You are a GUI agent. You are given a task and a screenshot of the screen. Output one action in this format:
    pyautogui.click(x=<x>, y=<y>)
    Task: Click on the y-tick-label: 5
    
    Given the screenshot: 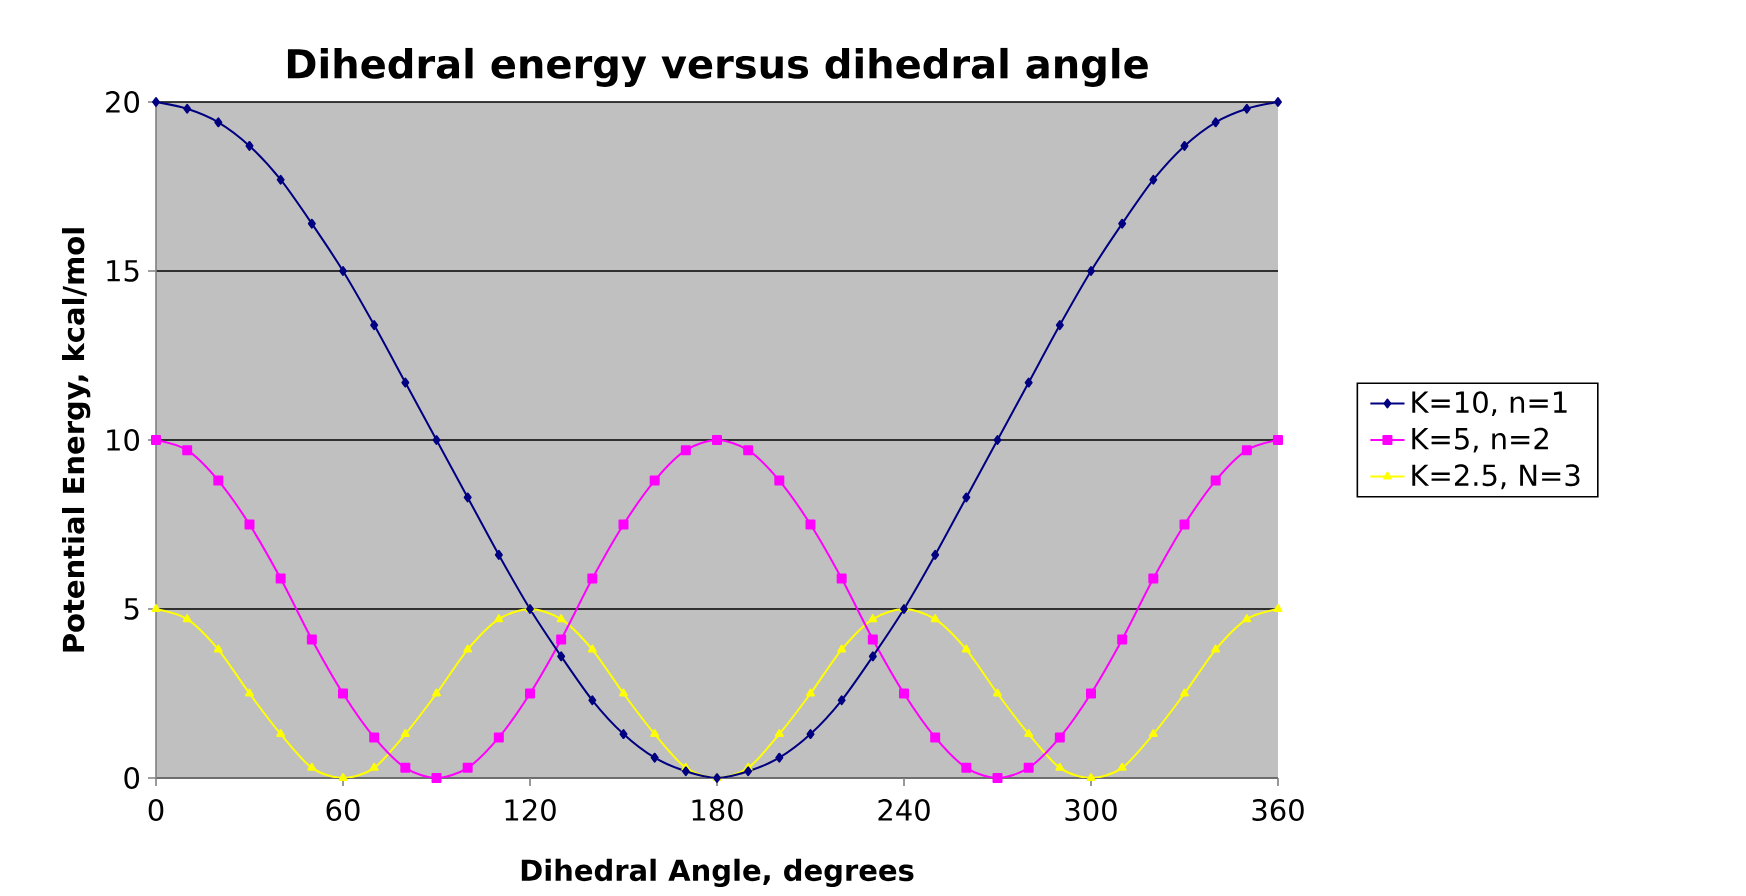 What is the action you would take?
    pyautogui.click(x=131, y=609)
    